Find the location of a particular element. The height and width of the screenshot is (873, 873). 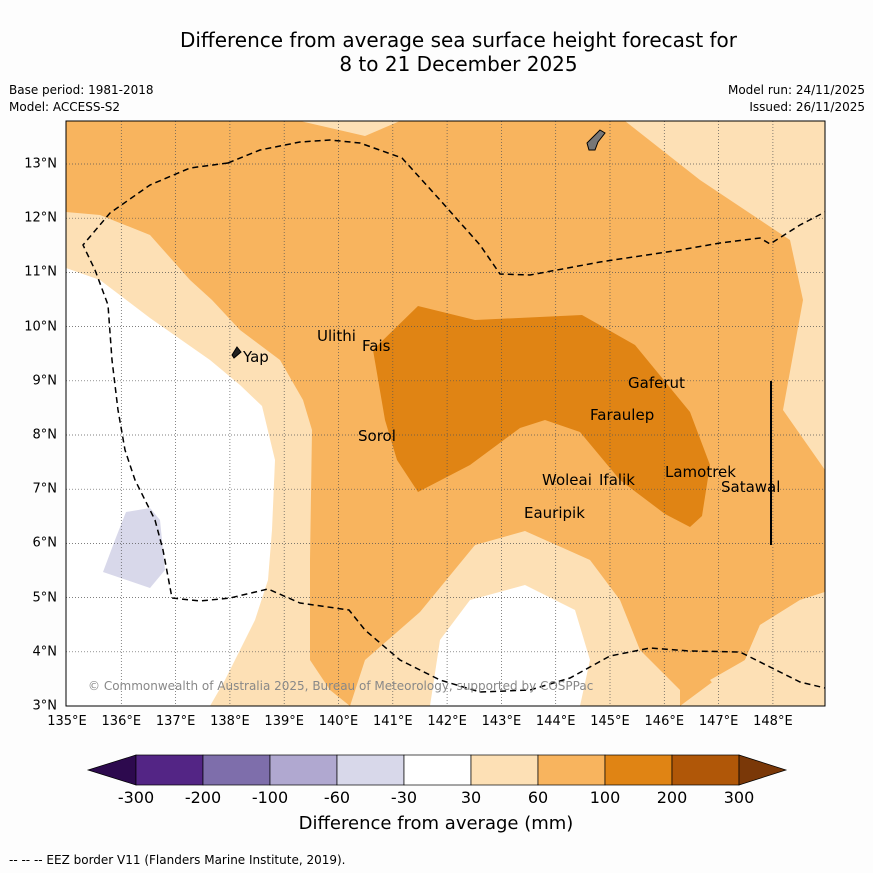

colorbar-tick-label: 100 is located at coordinates (605, 797).